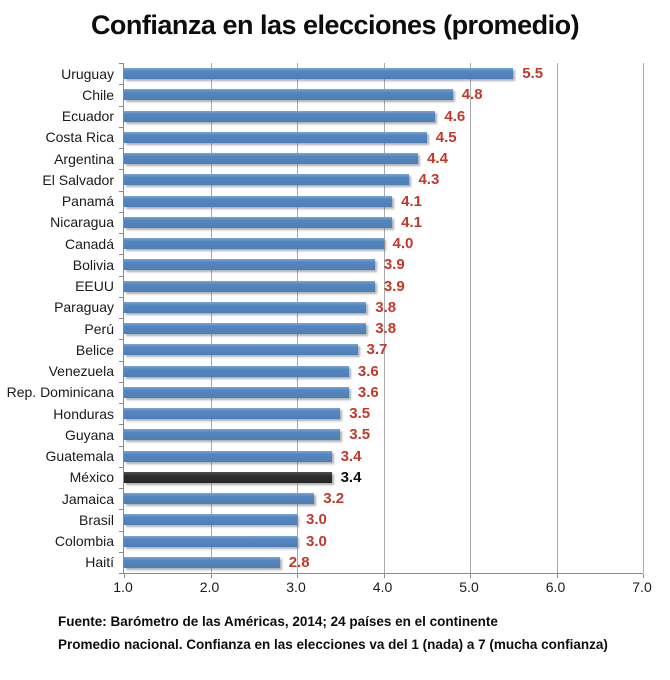 The width and height of the screenshot is (670, 680). Describe the element at coordinates (469, 587) in the screenshot. I see `x-axis-tick-label: 5.0` at that location.